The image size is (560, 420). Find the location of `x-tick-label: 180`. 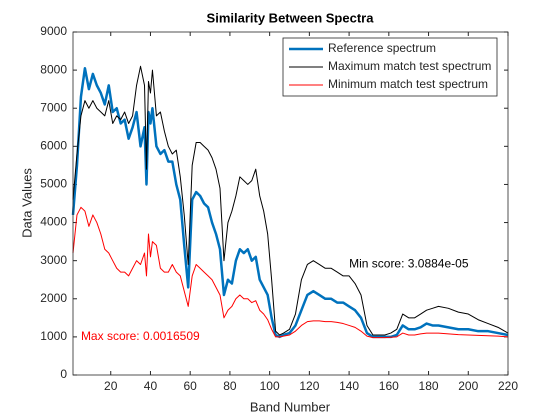

x-tick-label: 180 is located at coordinates (429, 386).